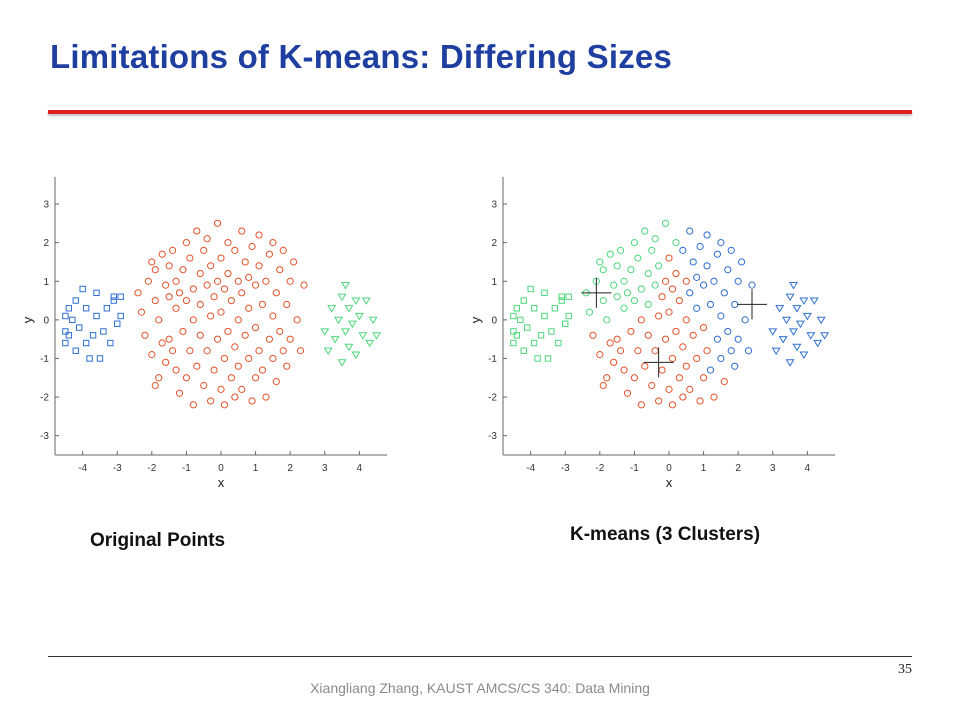  What do you see at coordinates (221, 482) in the screenshot?
I see `x-axis-label: x` at bounding box center [221, 482].